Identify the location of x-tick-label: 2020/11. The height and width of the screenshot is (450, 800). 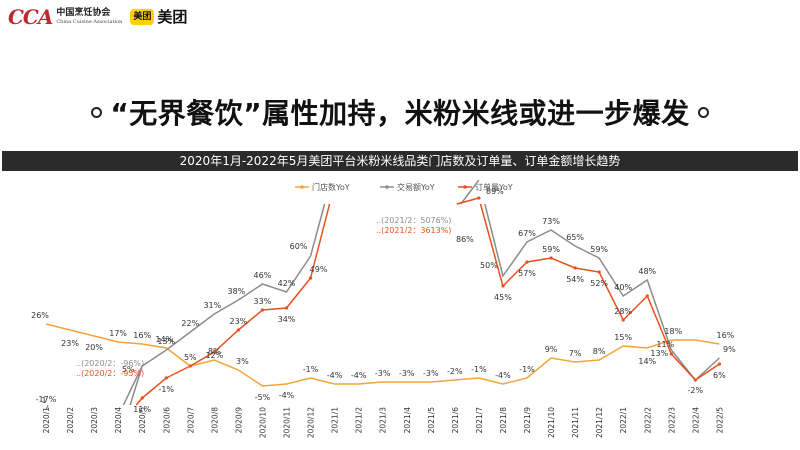
(287, 422).